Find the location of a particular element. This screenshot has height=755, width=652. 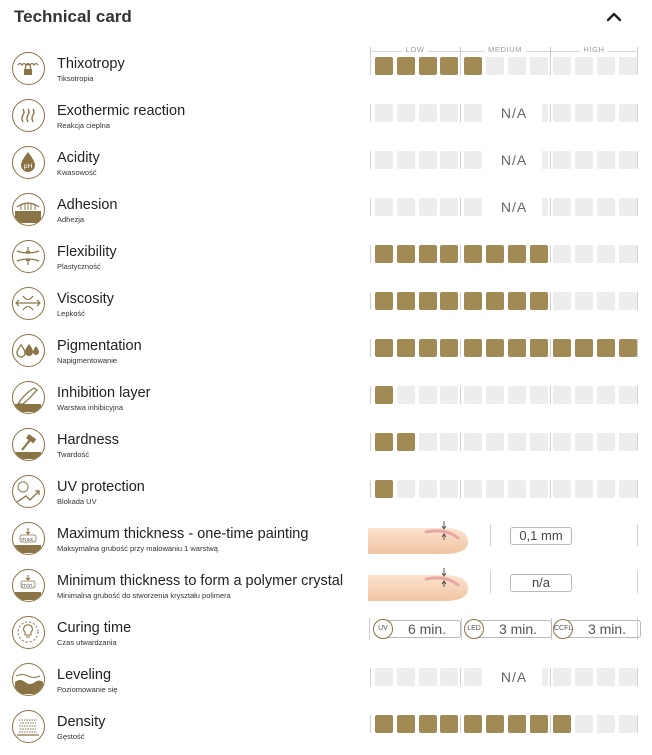

property-subtitle: Kwasowość is located at coordinates (77, 172).